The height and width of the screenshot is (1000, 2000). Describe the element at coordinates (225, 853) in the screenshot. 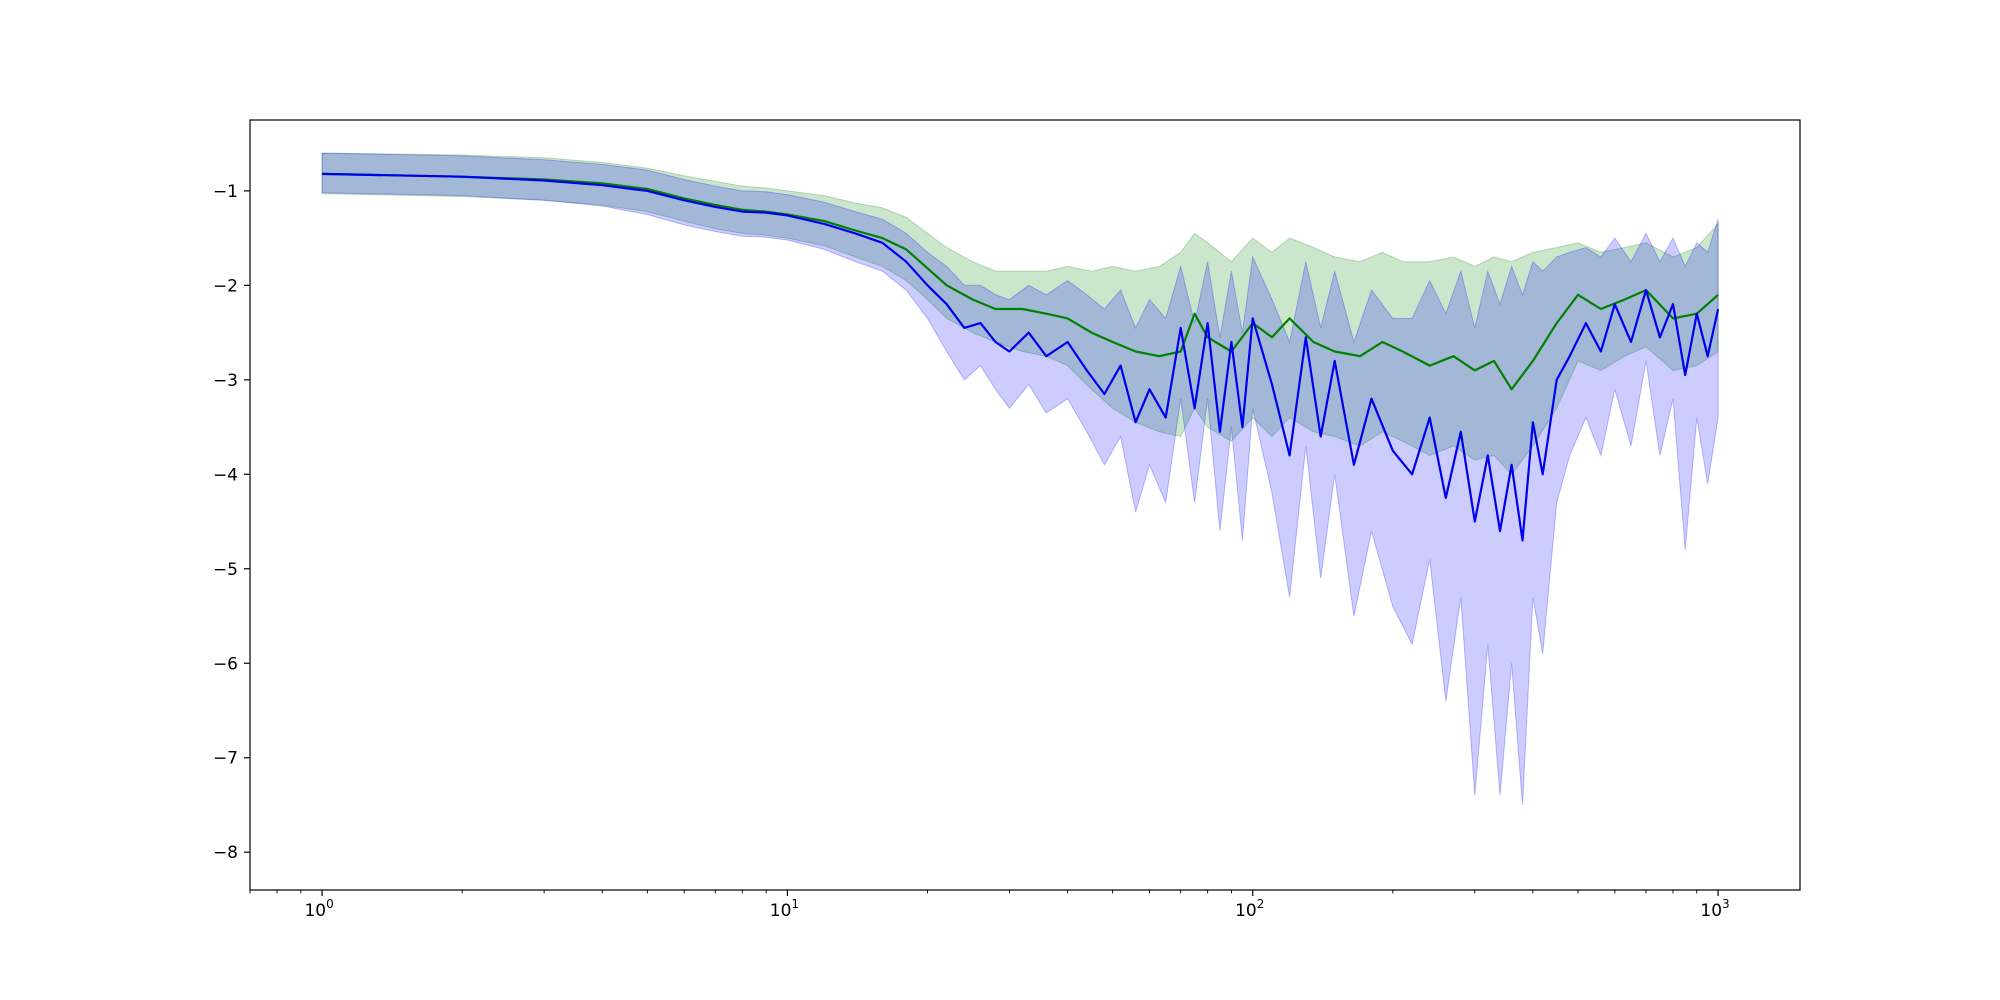

I see `y-tick-label: −8` at that location.